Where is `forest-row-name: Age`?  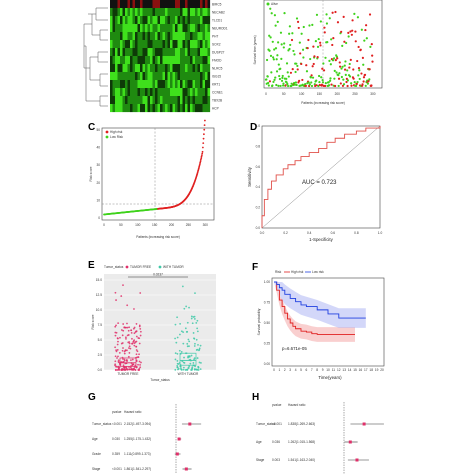
forest-row-name: Age is located at coordinates (259, 442).